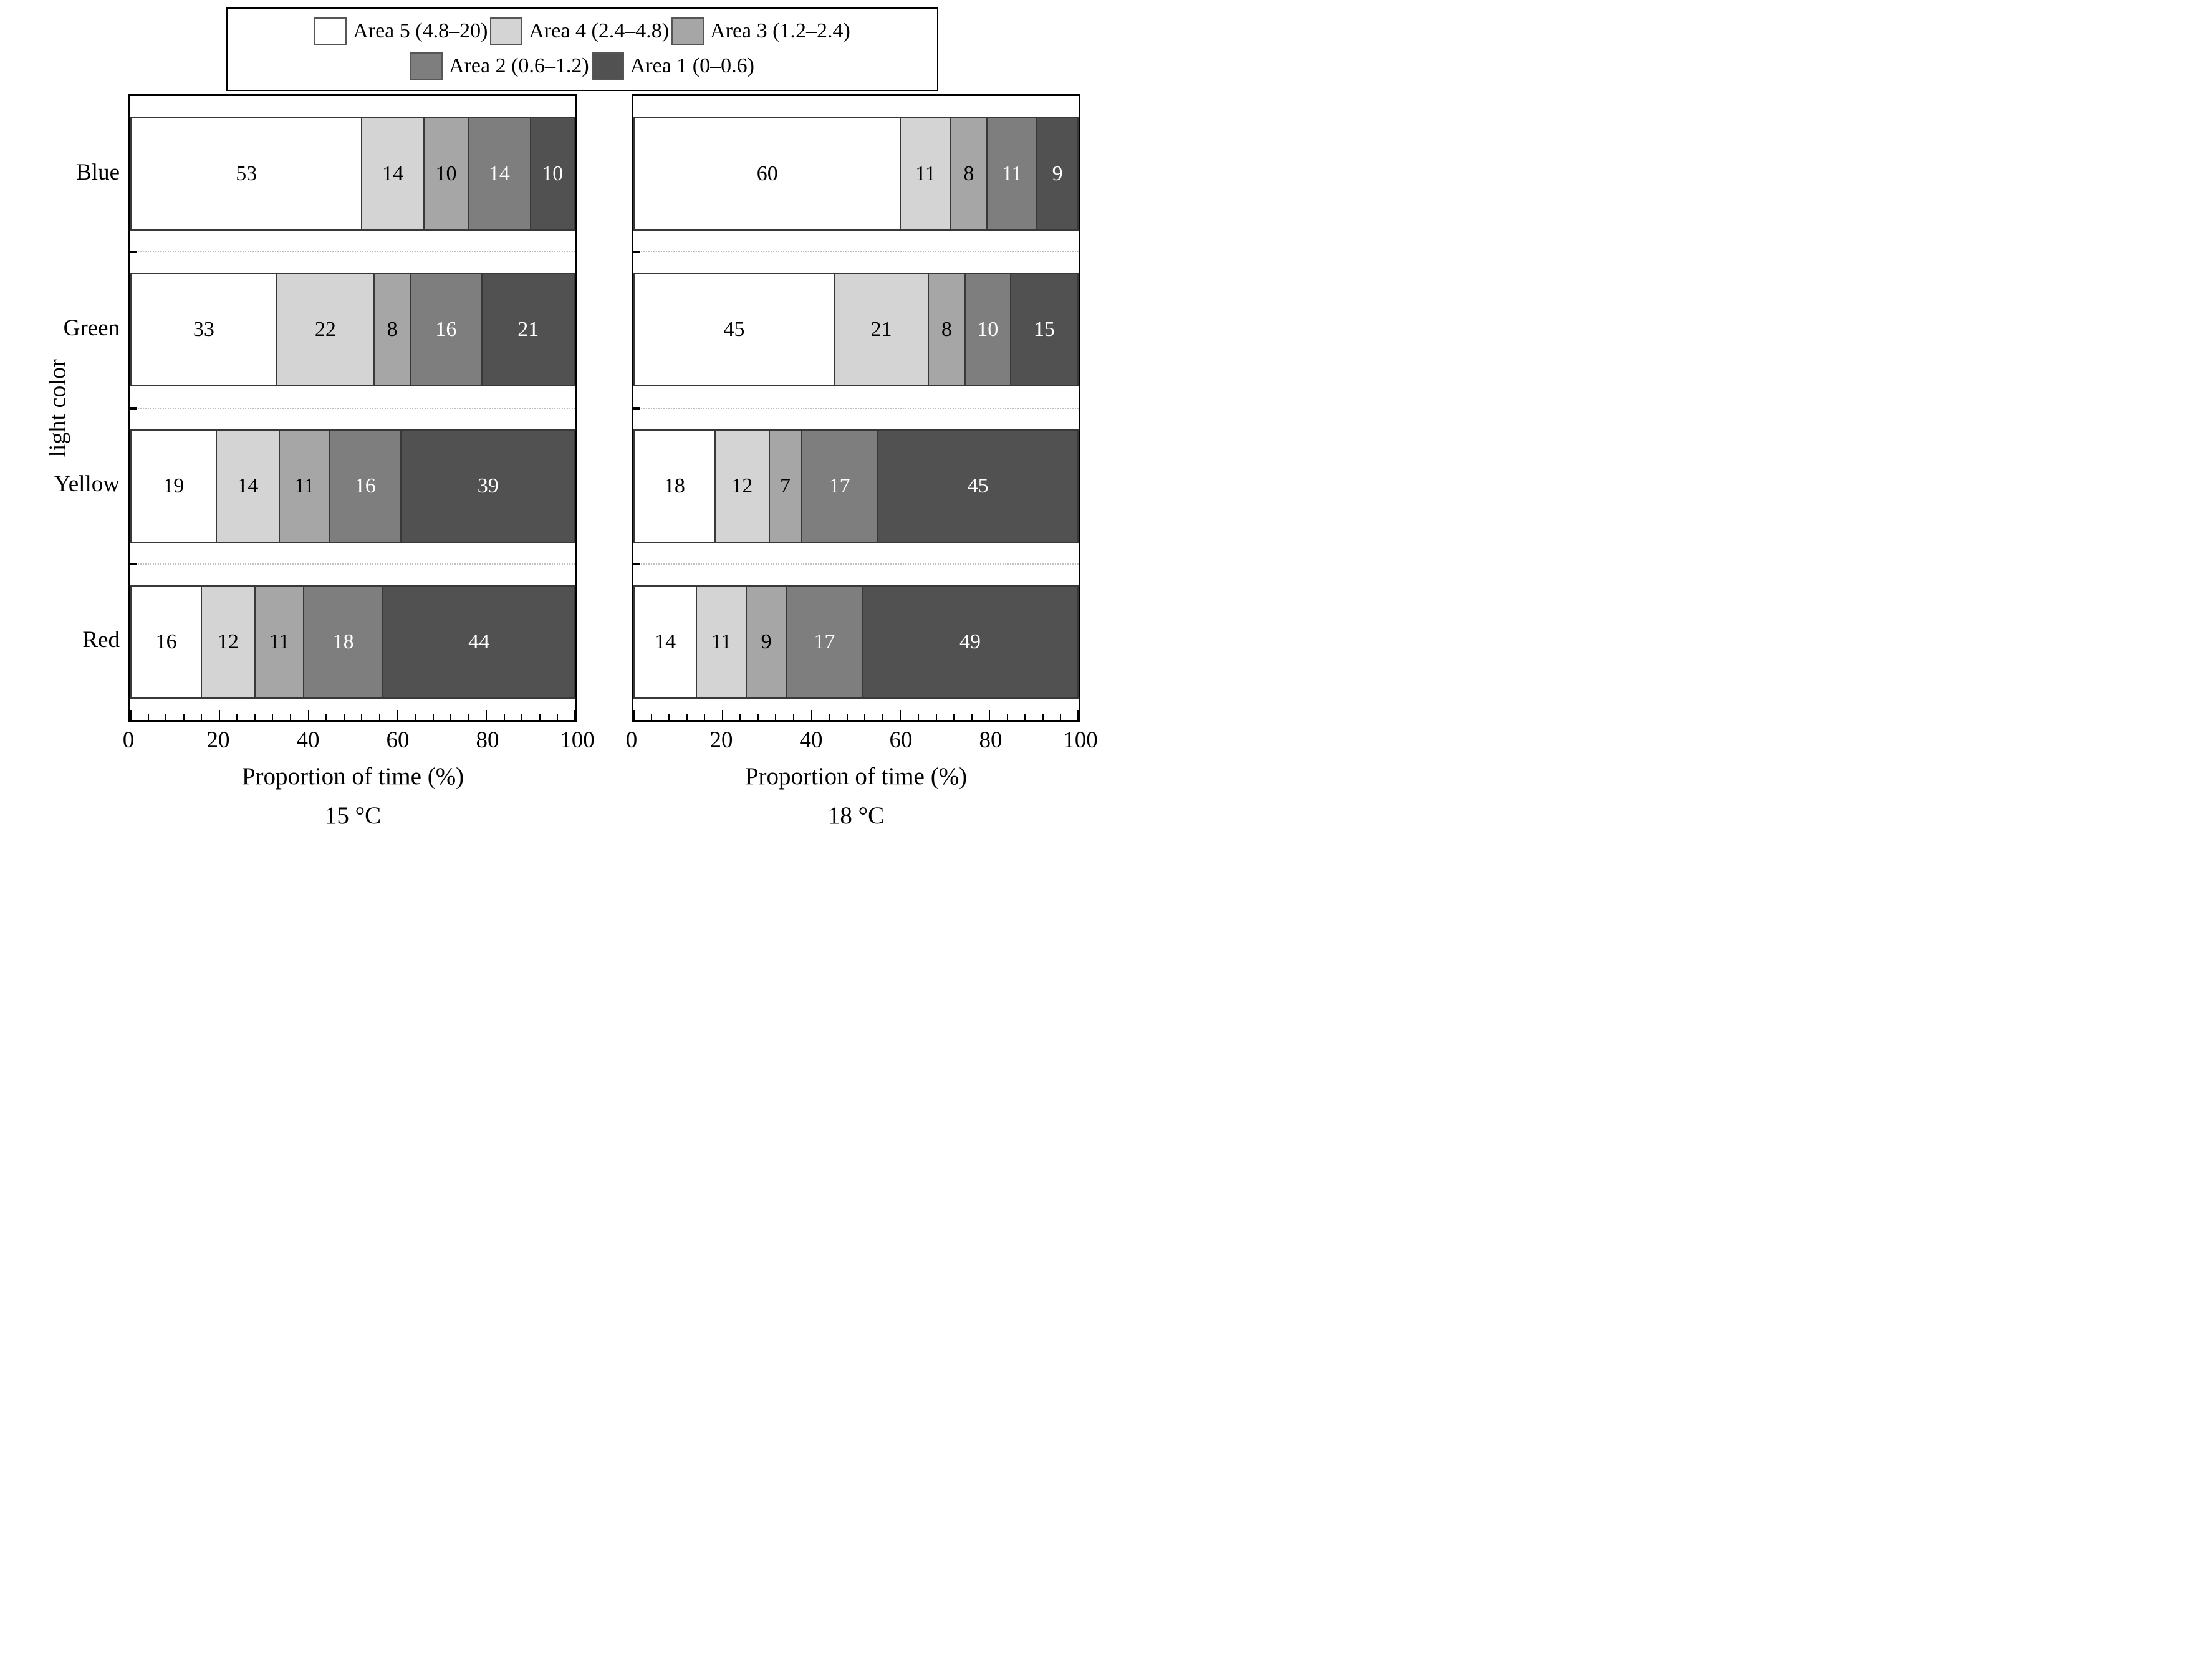 This screenshot has width=2212, height=1663. I want to click on bar-row-red: 16 12 11 18 44, so click(353, 642).